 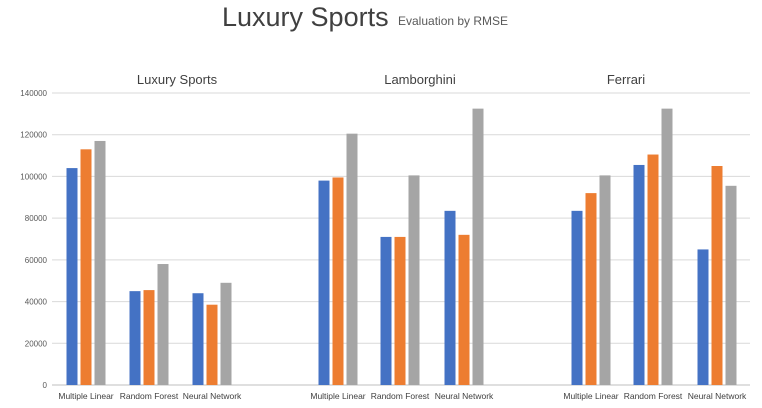 What do you see at coordinates (36, 260) in the screenshot?
I see `y-tick-label: 60000` at bounding box center [36, 260].